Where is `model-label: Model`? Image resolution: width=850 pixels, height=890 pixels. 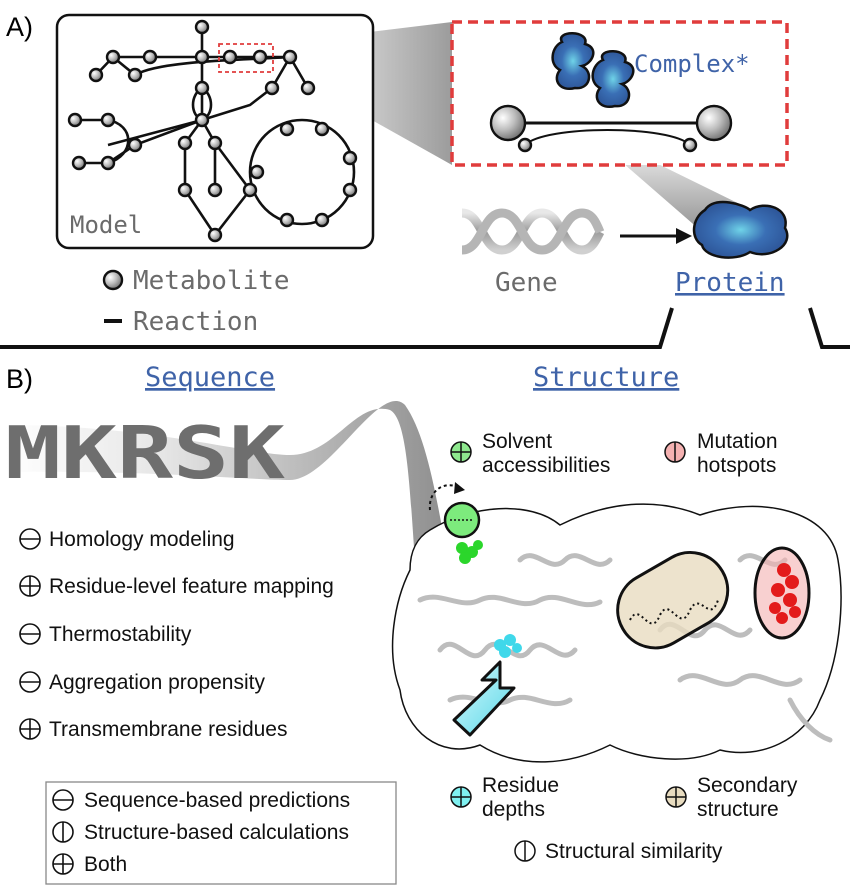
model-label: Model is located at coordinates (106, 225).